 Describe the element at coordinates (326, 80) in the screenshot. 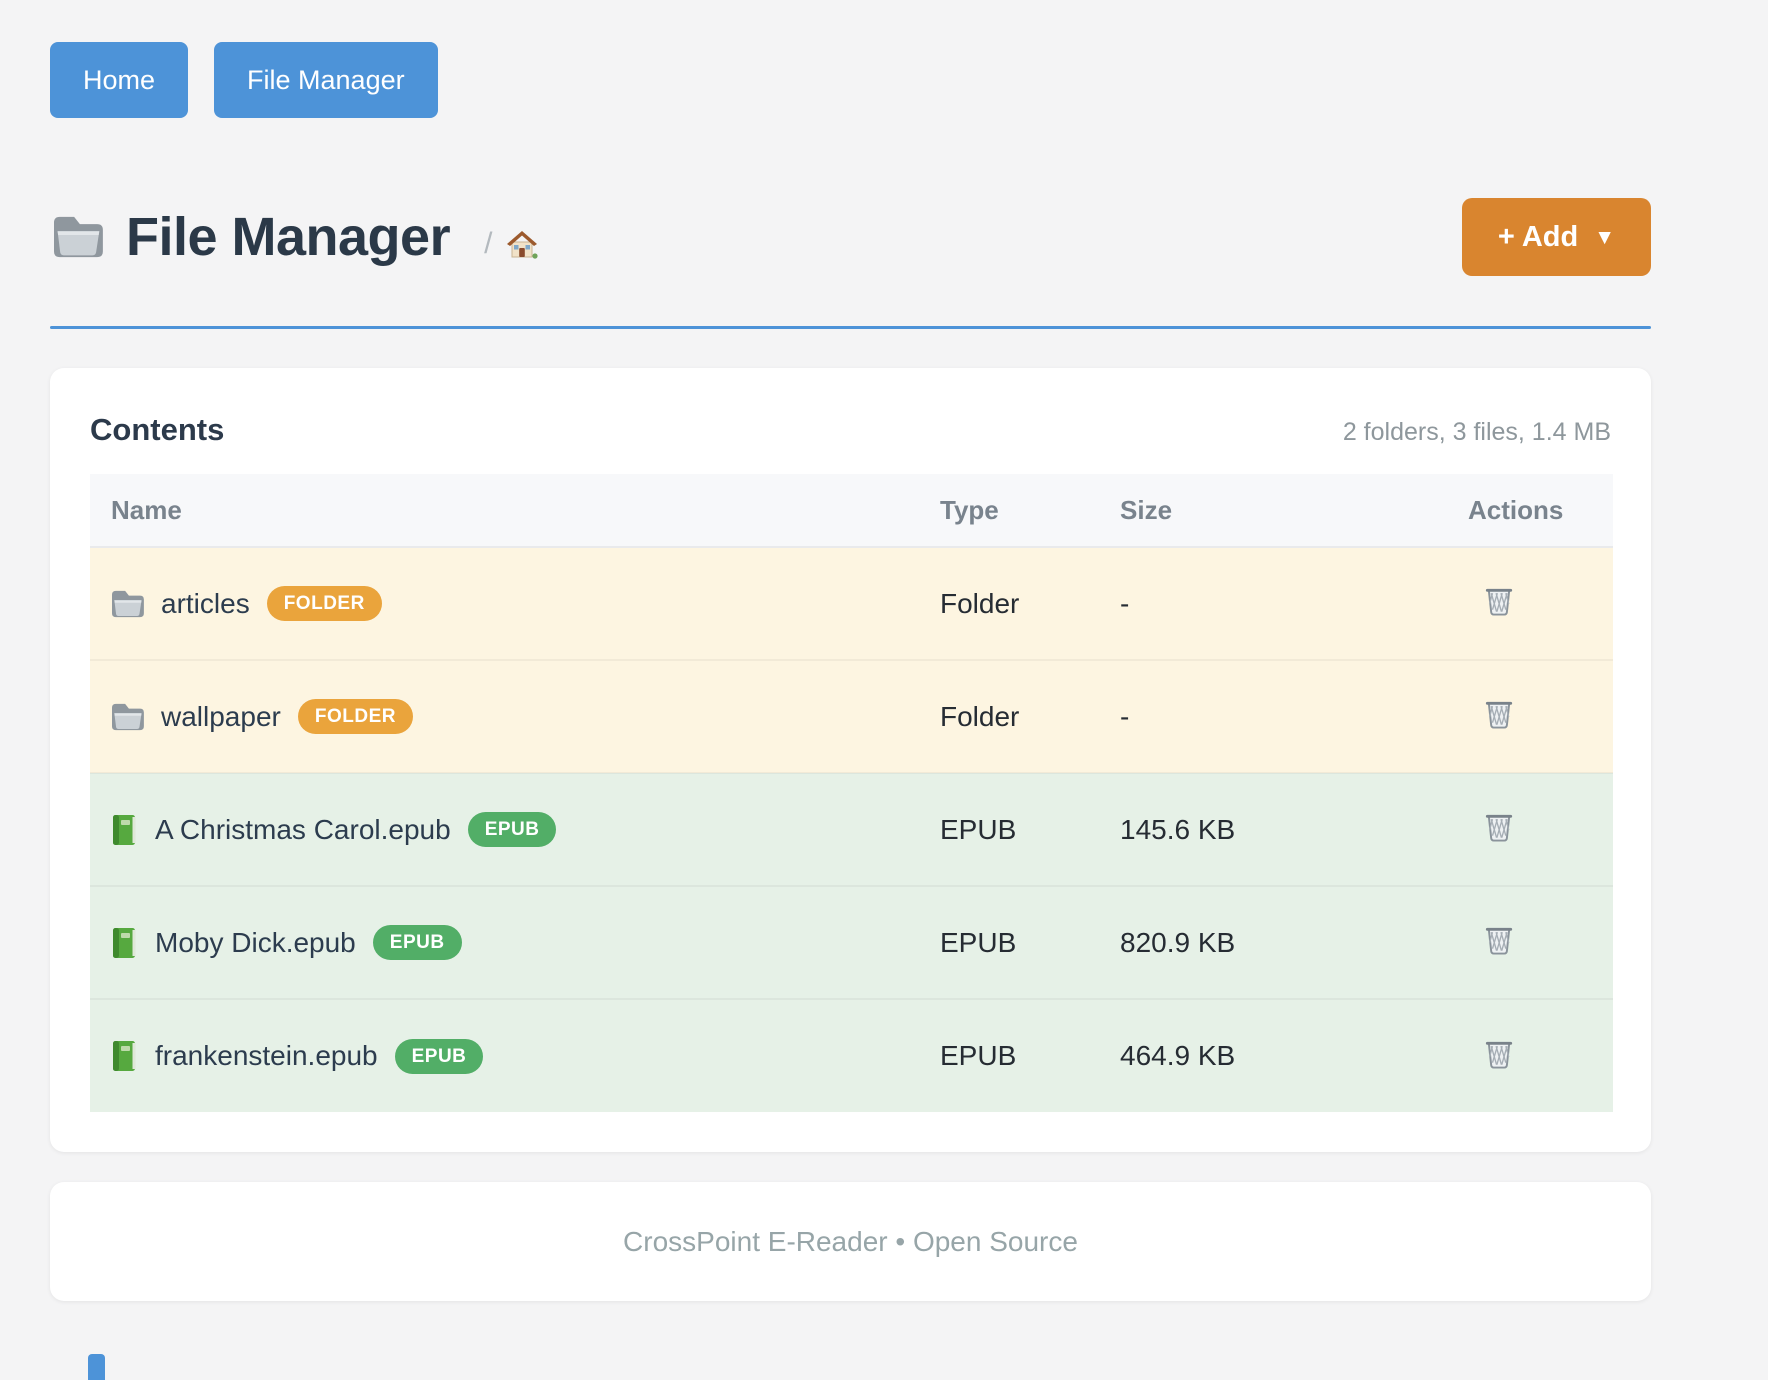

I see `file-manager-button: File Manager` at that location.